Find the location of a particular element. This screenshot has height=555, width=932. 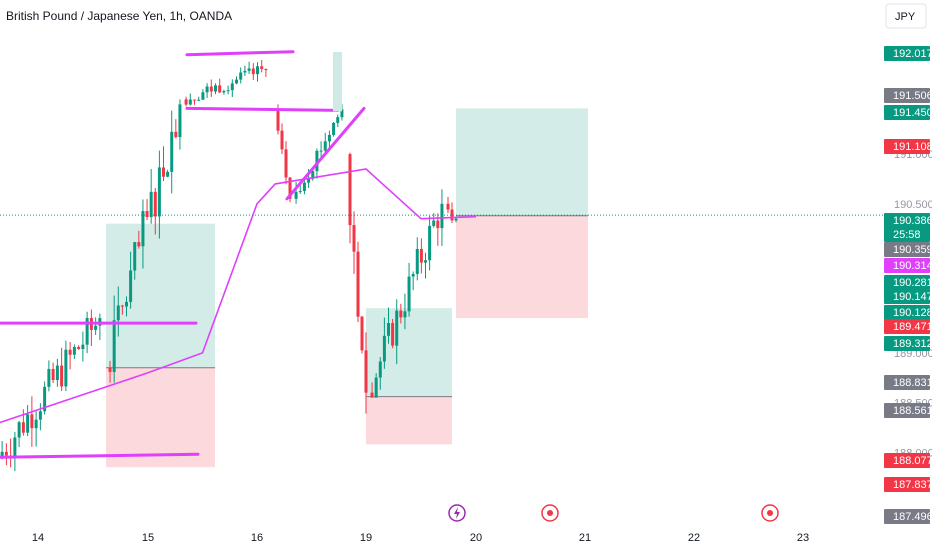

x-tick-label: 19 is located at coordinates (366, 538).